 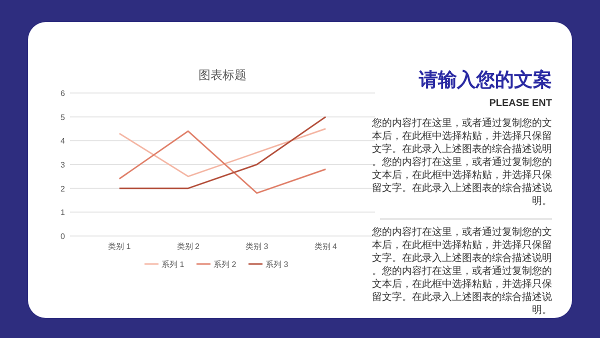 I want to click on legend-label: 系列 2, so click(x=225, y=264).